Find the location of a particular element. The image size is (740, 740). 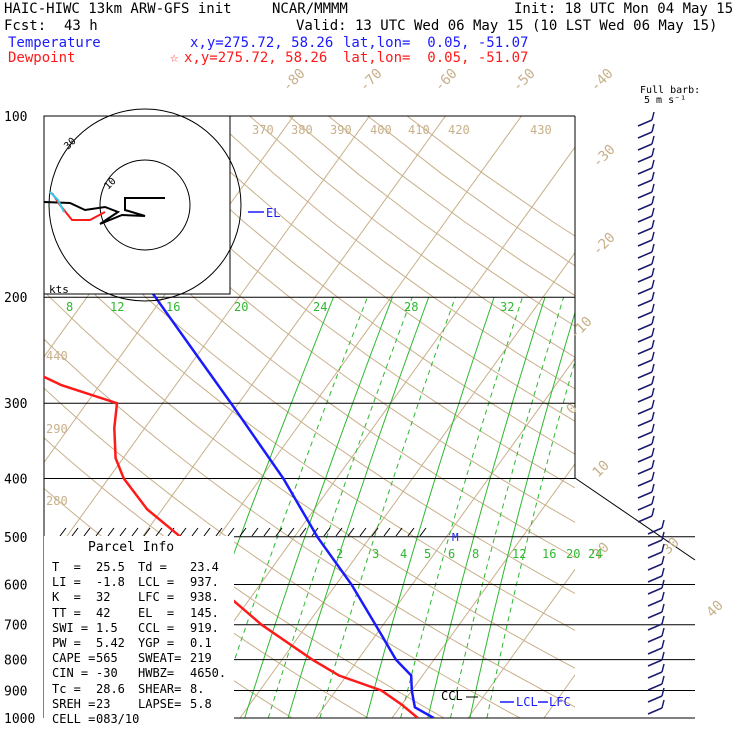

pressure-label: 100 is located at coordinates (15, 117).